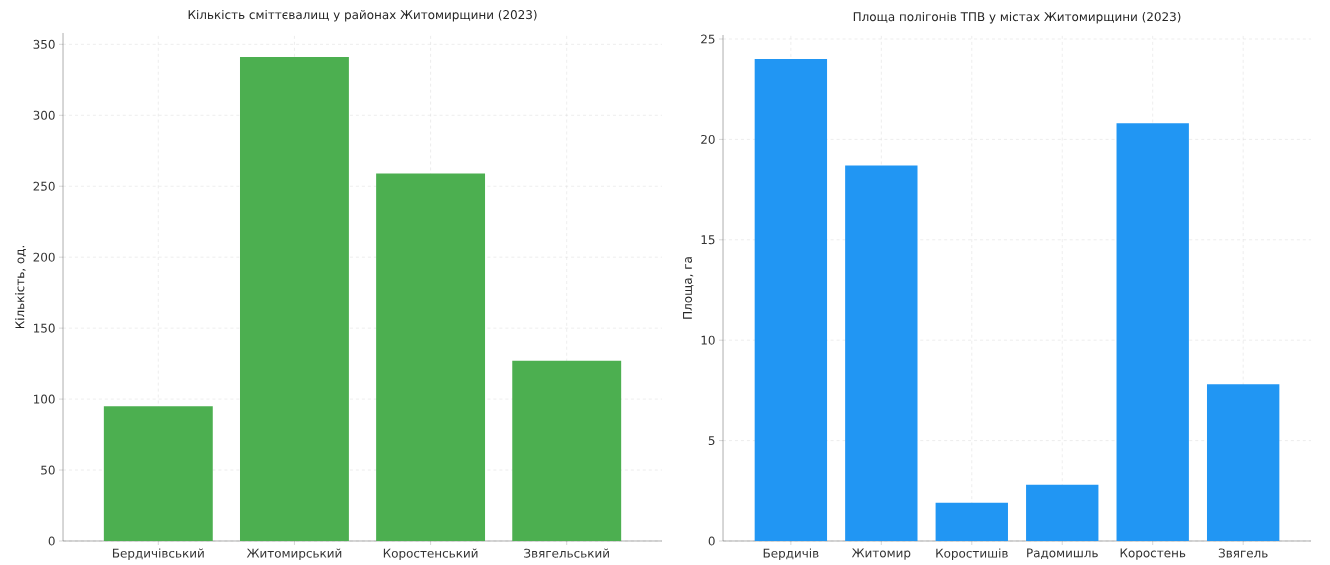  Describe the element at coordinates (44, 399) in the screenshot. I see `y-tick-label: 100` at that location.